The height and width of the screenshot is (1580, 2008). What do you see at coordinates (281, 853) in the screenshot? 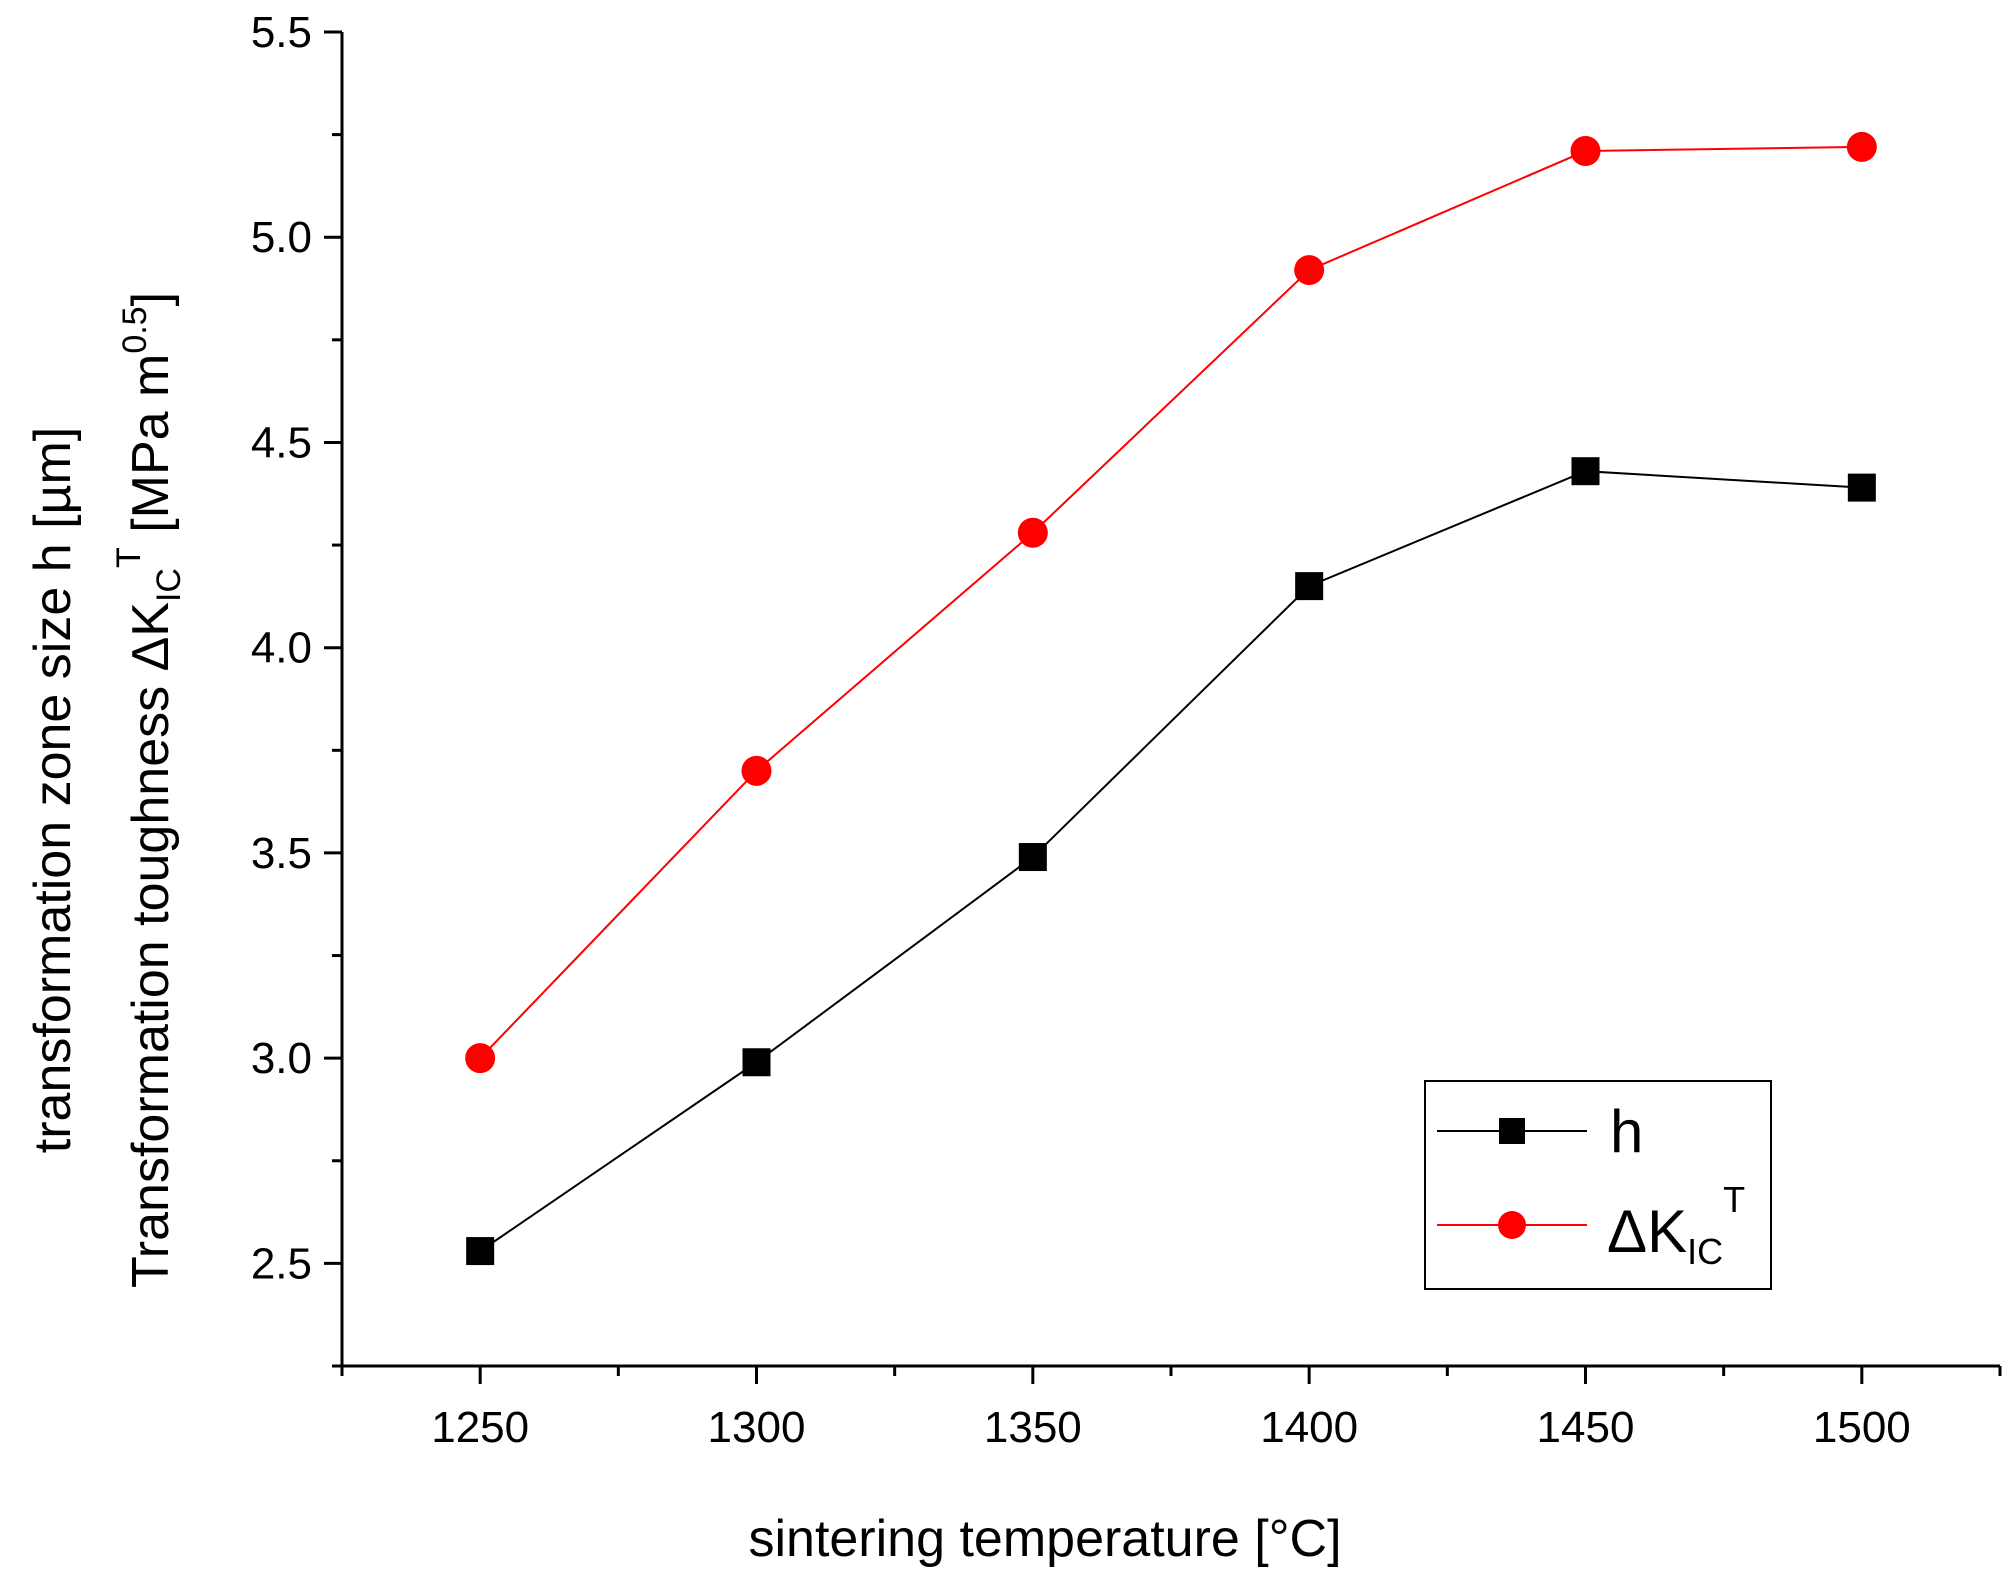
I see `y-tick-label: 3.5` at bounding box center [281, 853].